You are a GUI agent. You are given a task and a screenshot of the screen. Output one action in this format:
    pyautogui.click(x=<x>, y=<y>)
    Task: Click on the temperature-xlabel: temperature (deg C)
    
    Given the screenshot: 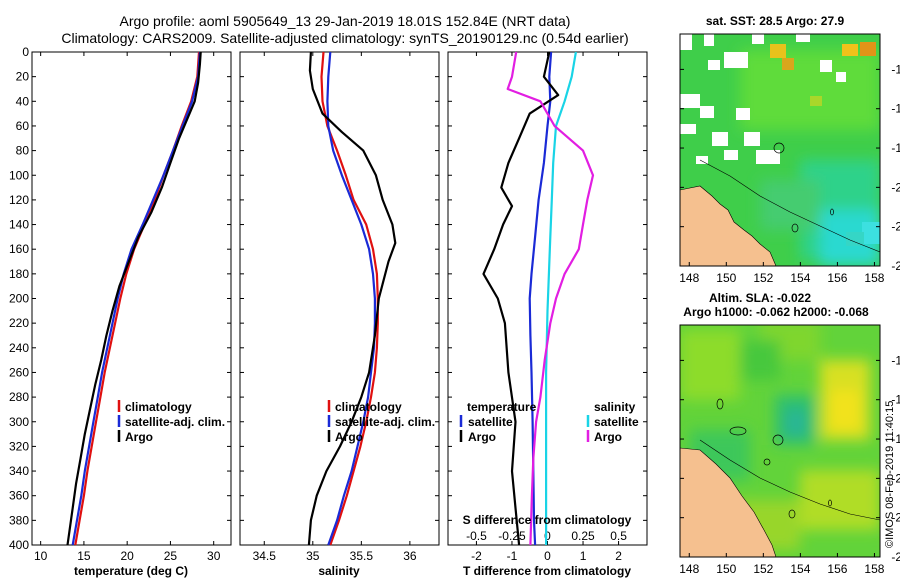 What is the action you would take?
    pyautogui.click(x=131, y=571)
    